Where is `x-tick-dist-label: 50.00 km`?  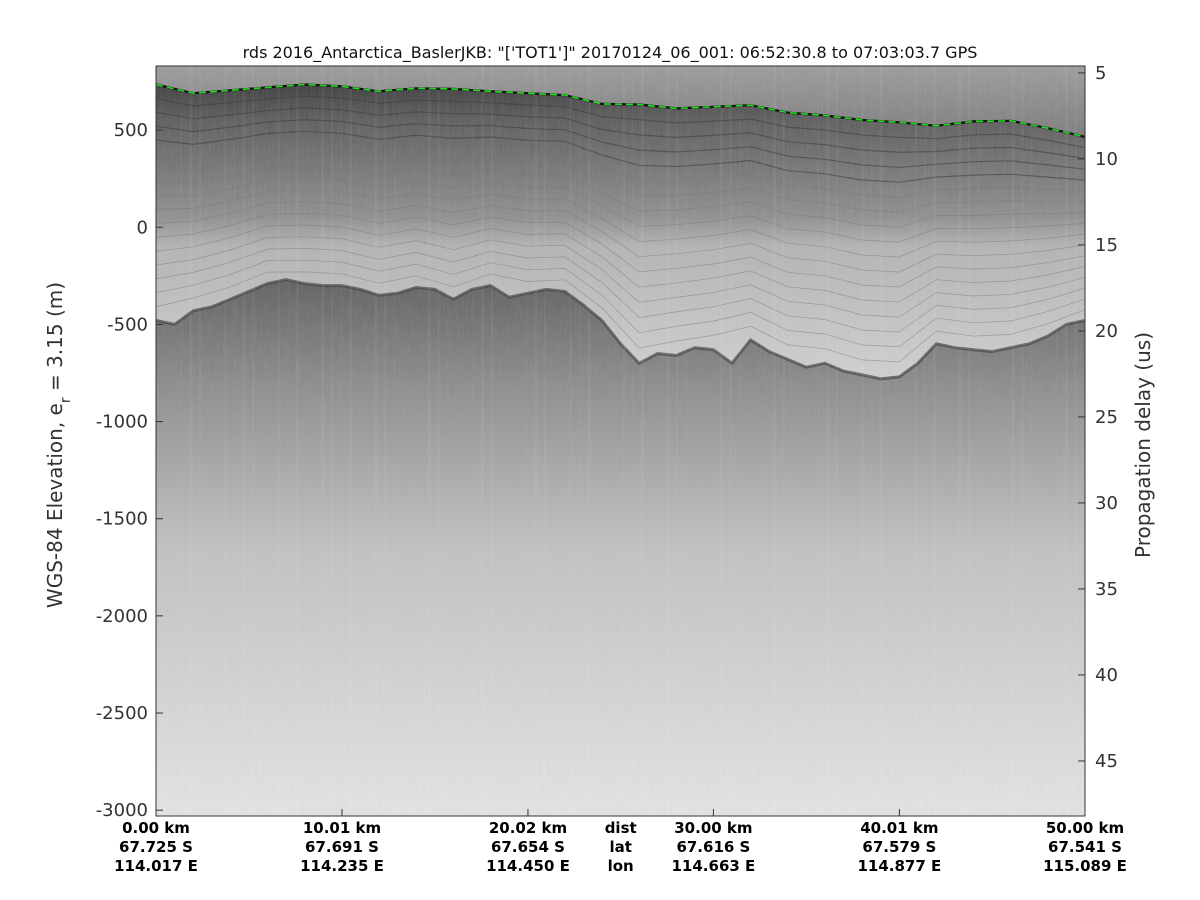 x-tick-dist-label: 50.00 km is located at coordinates (1085, 828).